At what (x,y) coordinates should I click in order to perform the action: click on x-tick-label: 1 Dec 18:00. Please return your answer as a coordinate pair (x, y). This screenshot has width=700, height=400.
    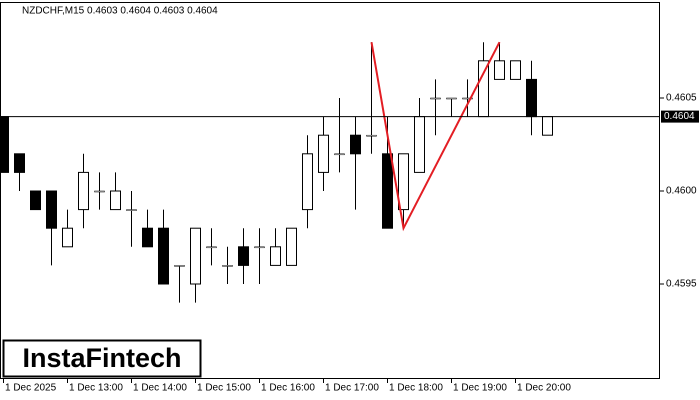
    Looking at the image, I should click on (416, 388).